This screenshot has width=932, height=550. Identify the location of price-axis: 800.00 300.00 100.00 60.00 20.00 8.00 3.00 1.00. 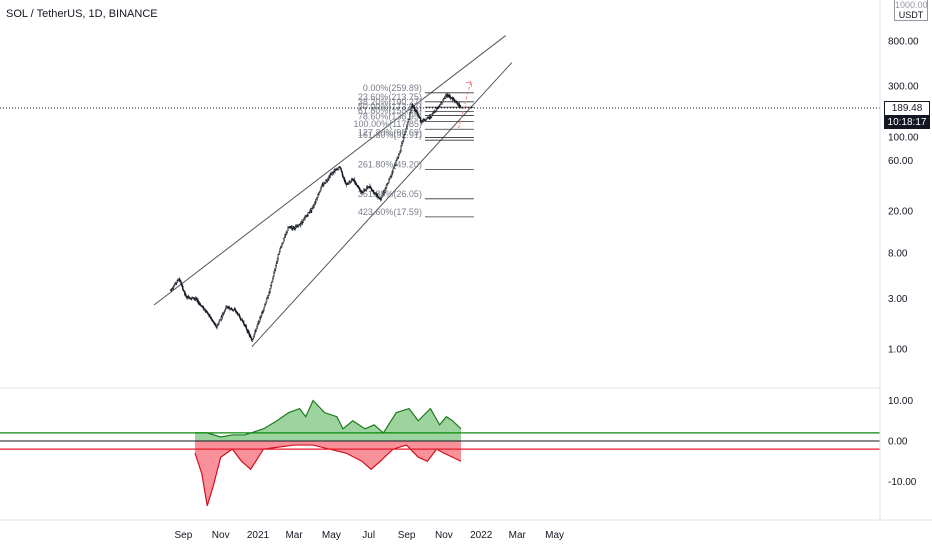
(903, 196).